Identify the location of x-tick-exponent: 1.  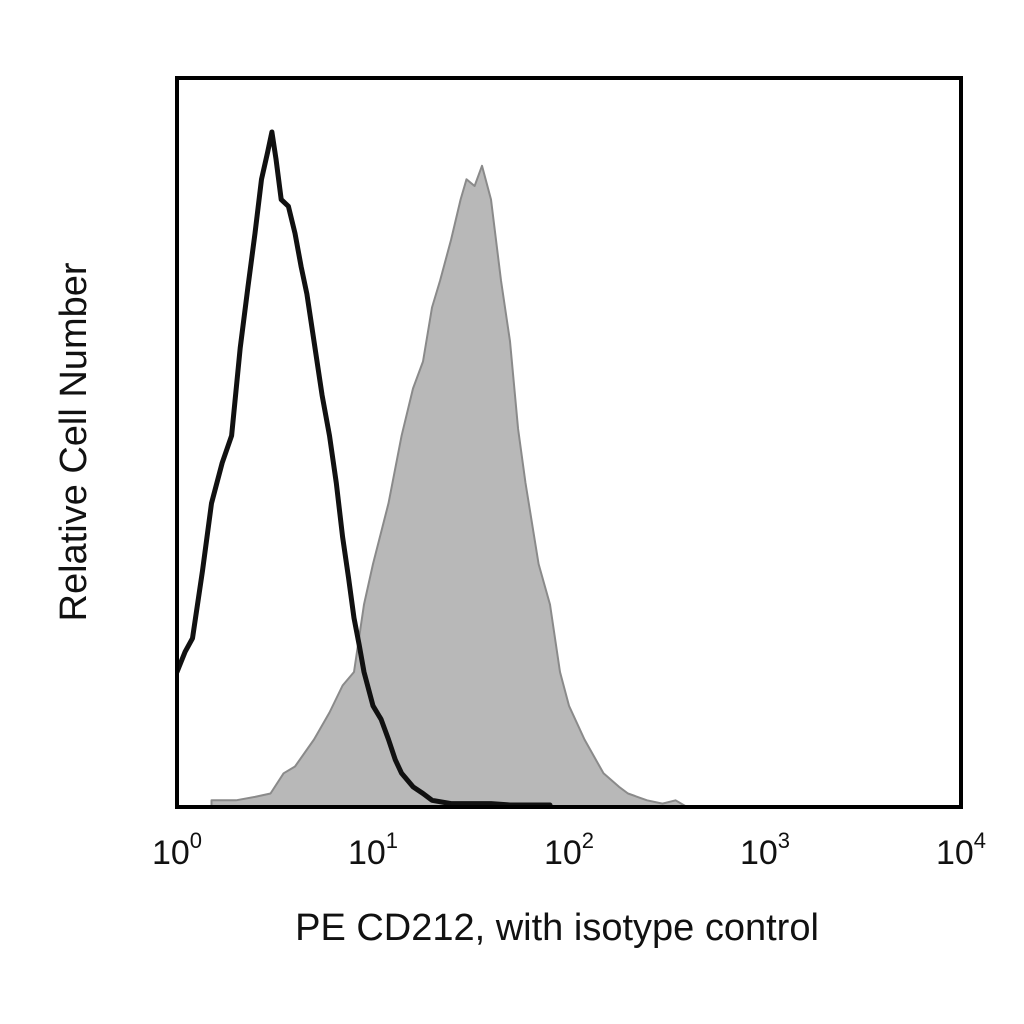
(392, 840).